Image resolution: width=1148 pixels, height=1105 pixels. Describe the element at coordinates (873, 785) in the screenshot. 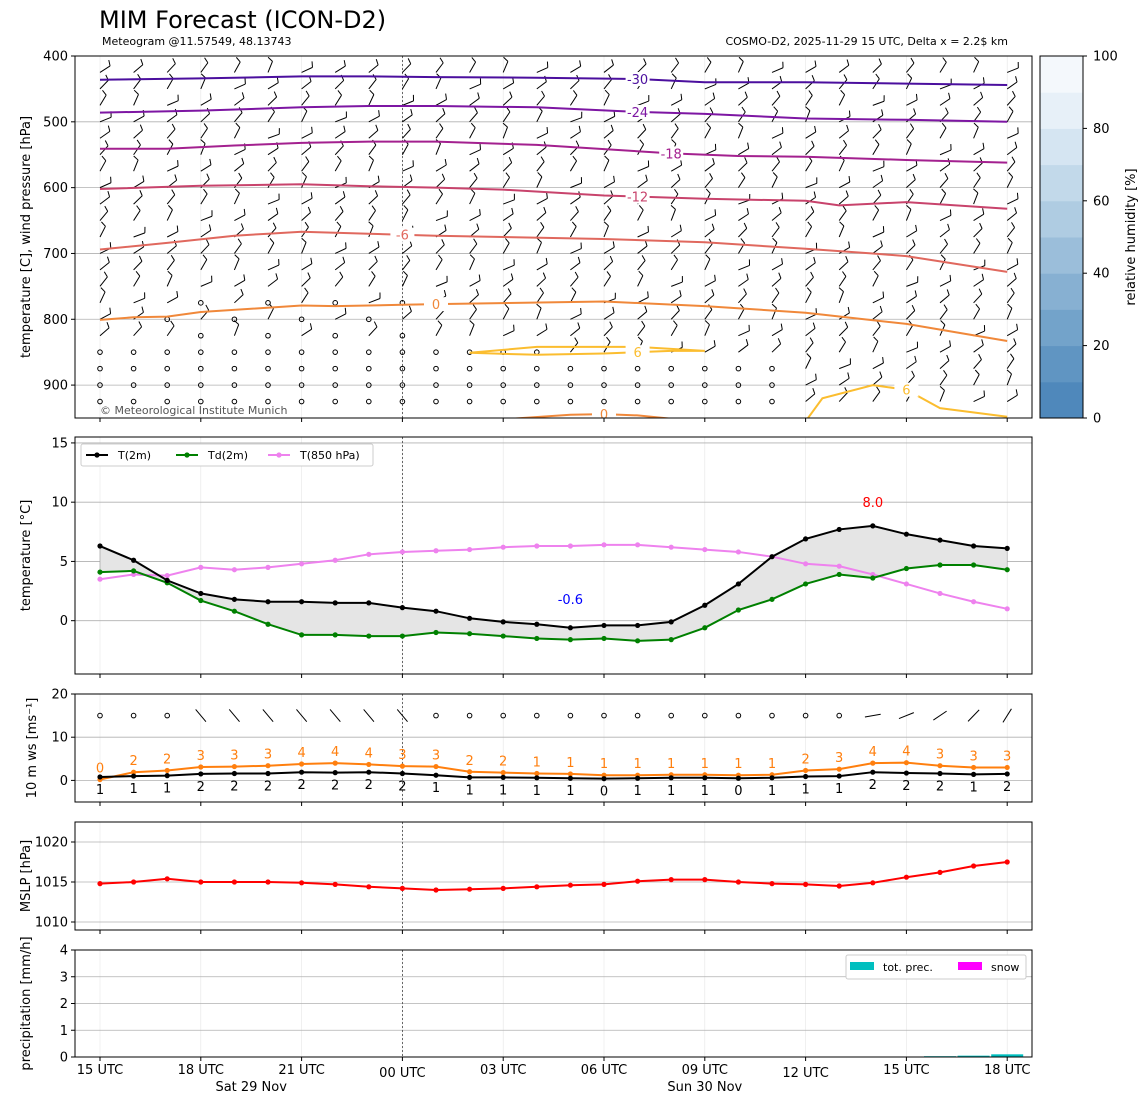

I see `mean-wind-value-label: 2` at that location.